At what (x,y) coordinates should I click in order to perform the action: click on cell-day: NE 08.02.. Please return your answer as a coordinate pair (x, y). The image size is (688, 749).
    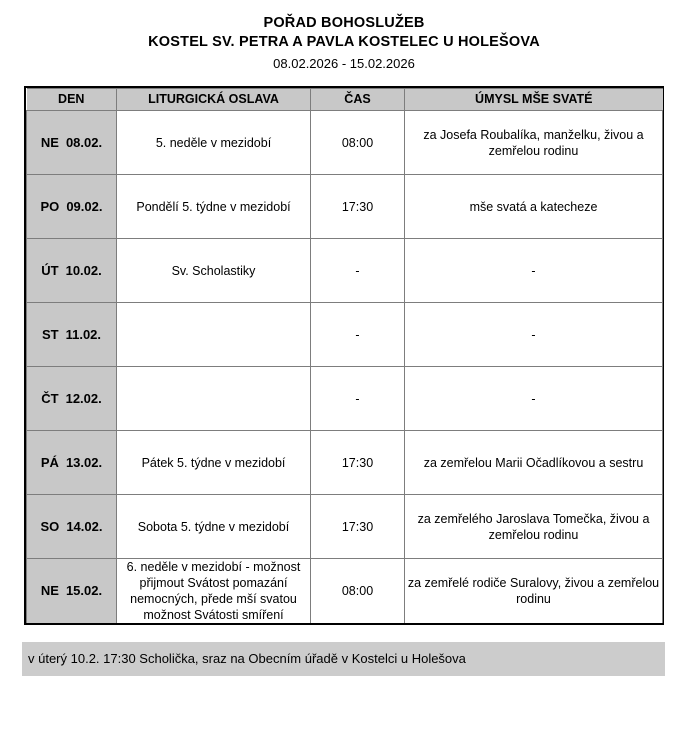
    Looking at the image, I should click on (71, 142).